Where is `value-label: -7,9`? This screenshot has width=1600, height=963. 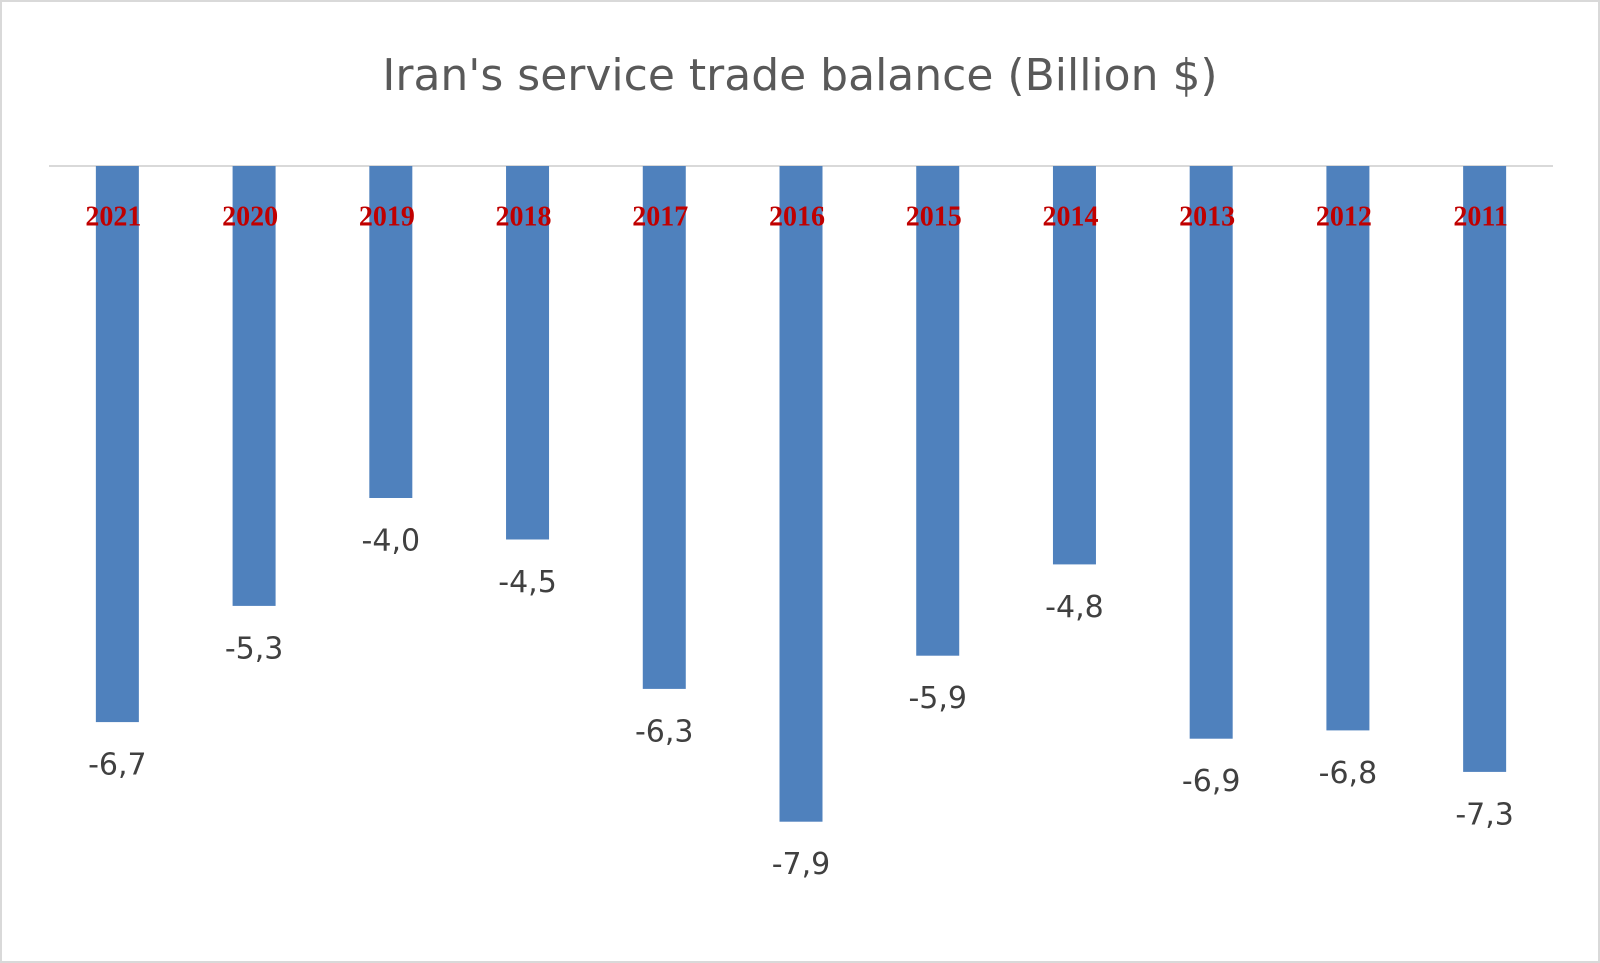
value-label: -7,9 is located at coordinates (801, 864).